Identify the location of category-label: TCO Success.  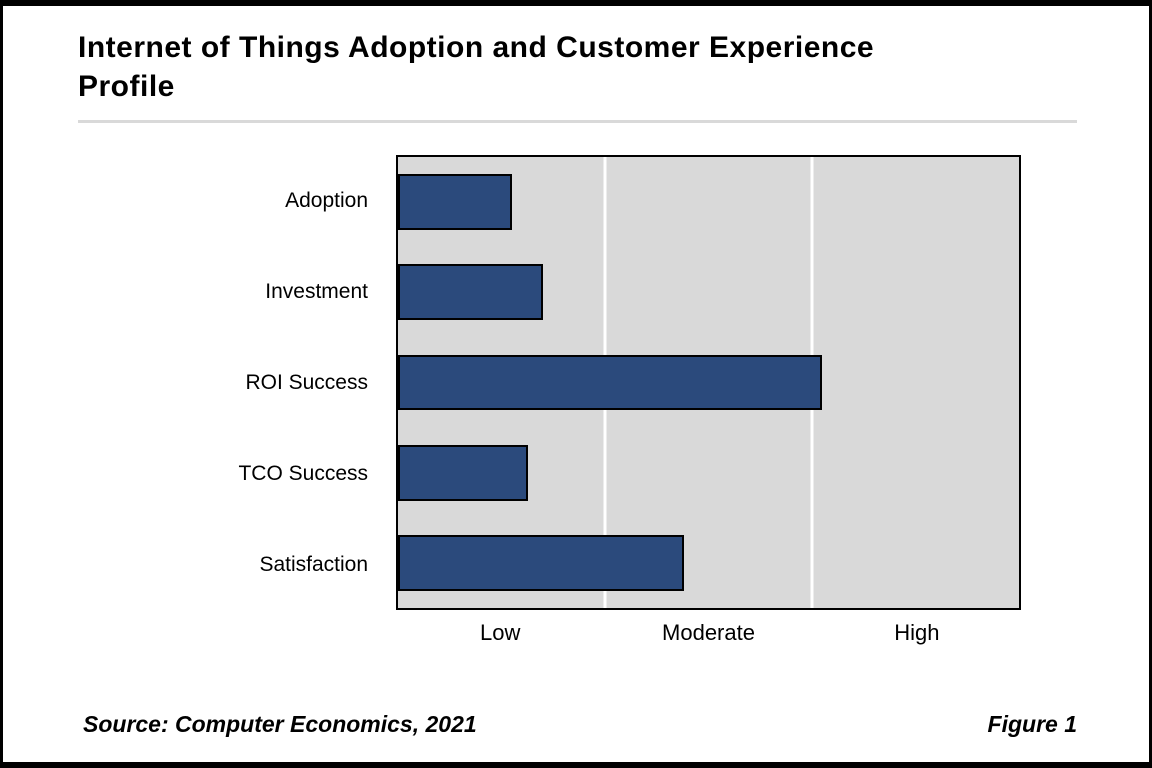
(303, 473).